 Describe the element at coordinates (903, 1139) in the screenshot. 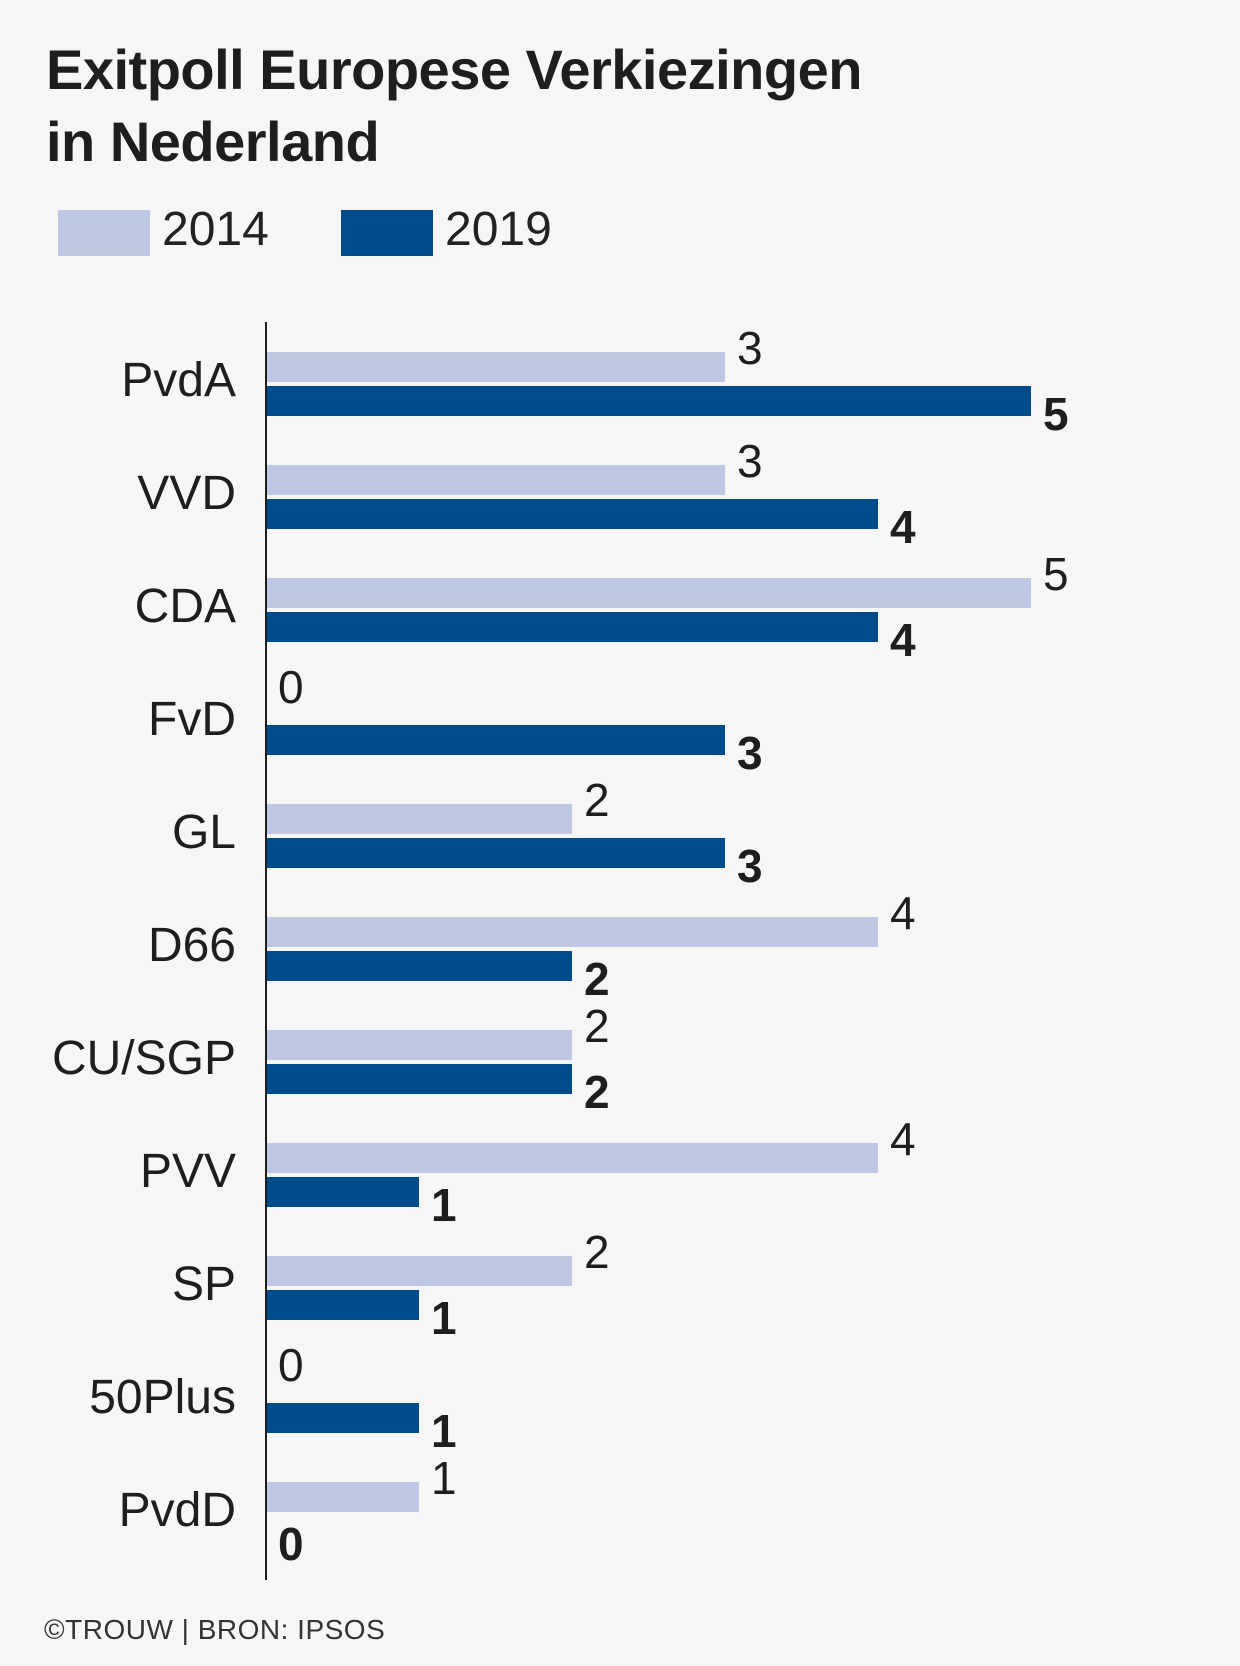

I see `value-label-2014-pvv: 4` at that location.